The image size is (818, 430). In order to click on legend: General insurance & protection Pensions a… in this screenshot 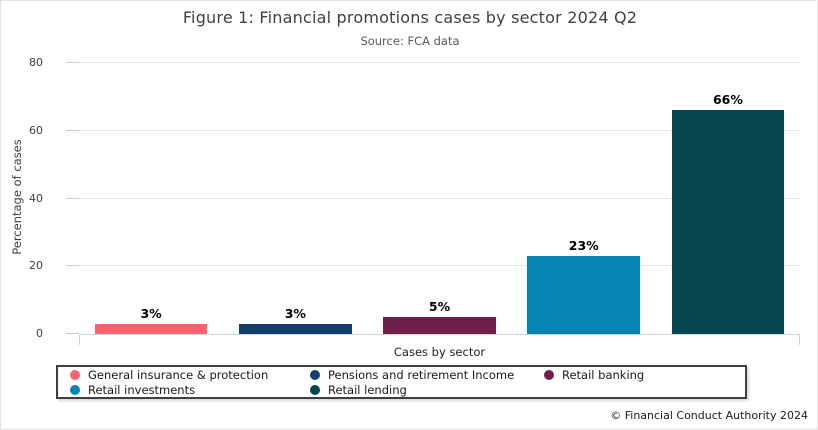, I will do `click(401, 382)`.